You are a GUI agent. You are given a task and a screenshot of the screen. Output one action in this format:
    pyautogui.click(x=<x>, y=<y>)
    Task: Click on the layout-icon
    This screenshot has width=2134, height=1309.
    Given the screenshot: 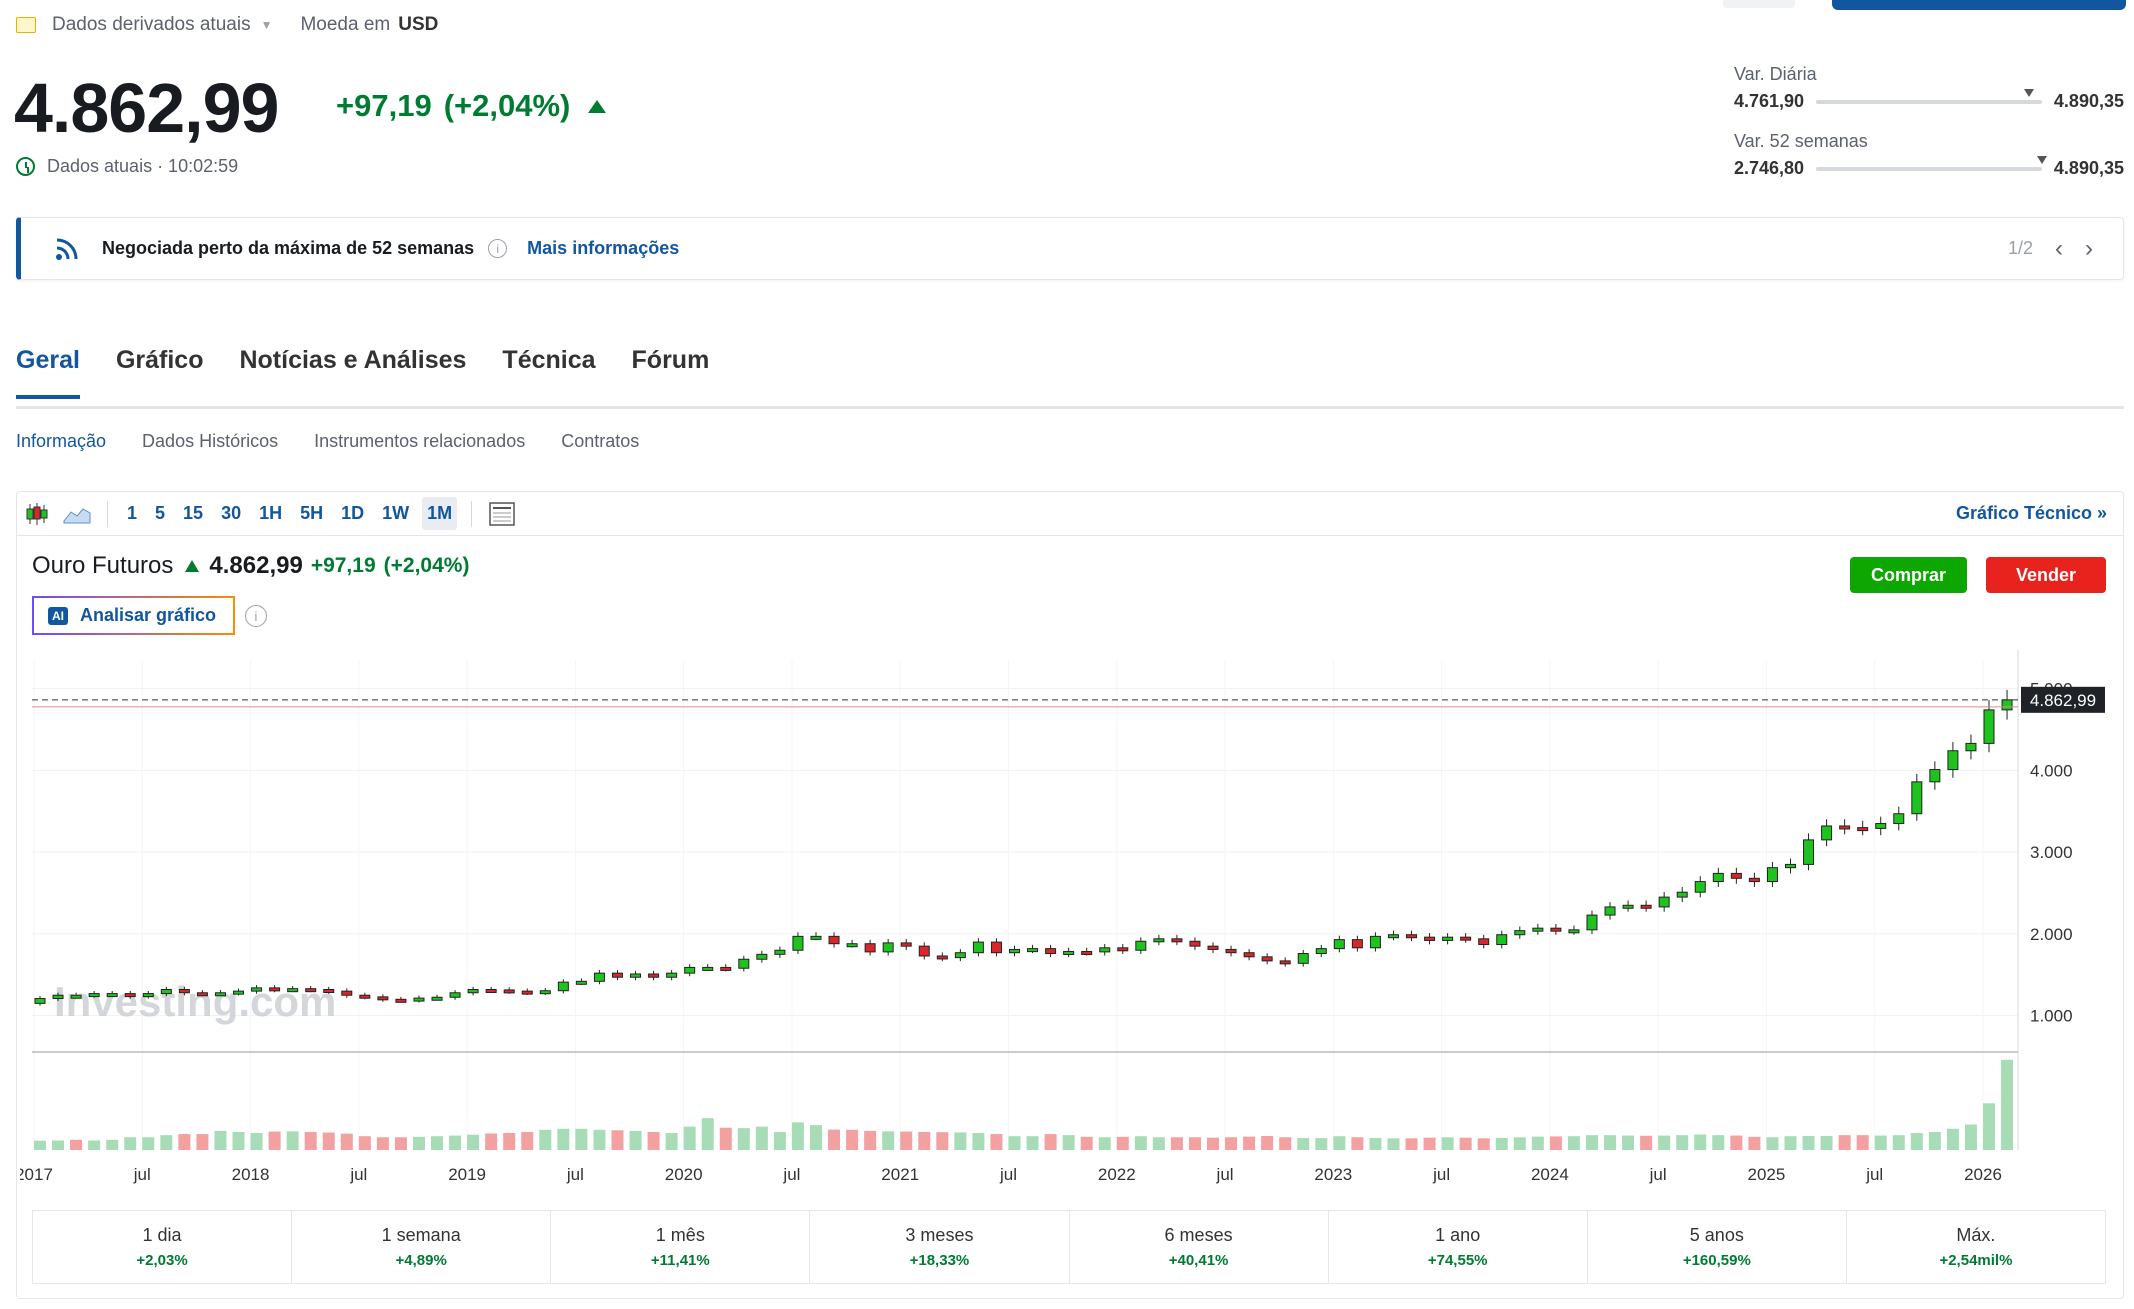 What is the action you would take?
    pyautogui.click(x=502, y=514)
    